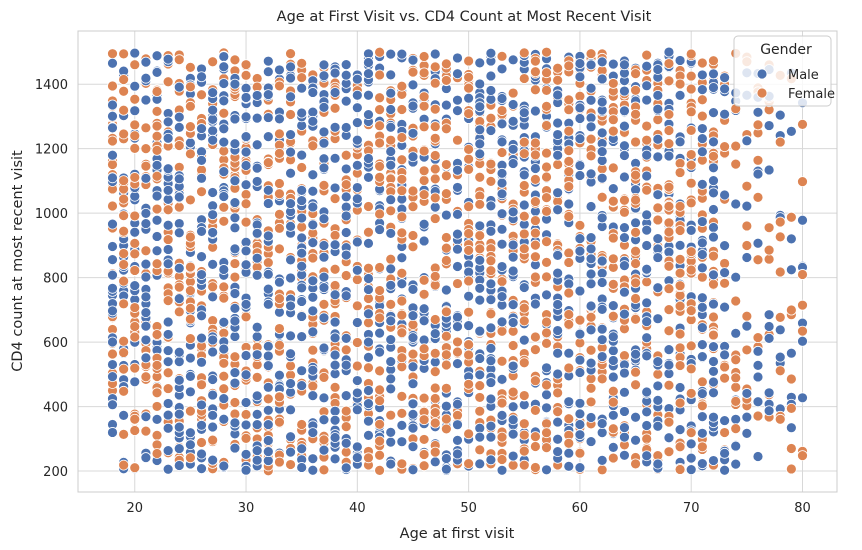 The width and height of the screenshot is (862, 550). What do you see at coordinates (786, 50) in the screenshot?
I see `legend-title: Gender` at bounding box center [786, 50].